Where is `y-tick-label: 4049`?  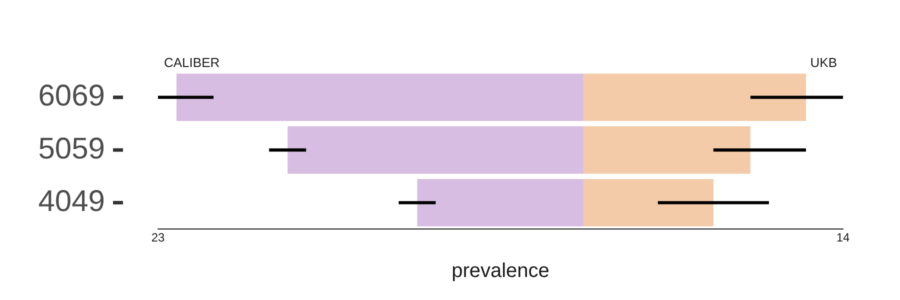 y-tick-label: 4049 is located at coordinates (71, 201).